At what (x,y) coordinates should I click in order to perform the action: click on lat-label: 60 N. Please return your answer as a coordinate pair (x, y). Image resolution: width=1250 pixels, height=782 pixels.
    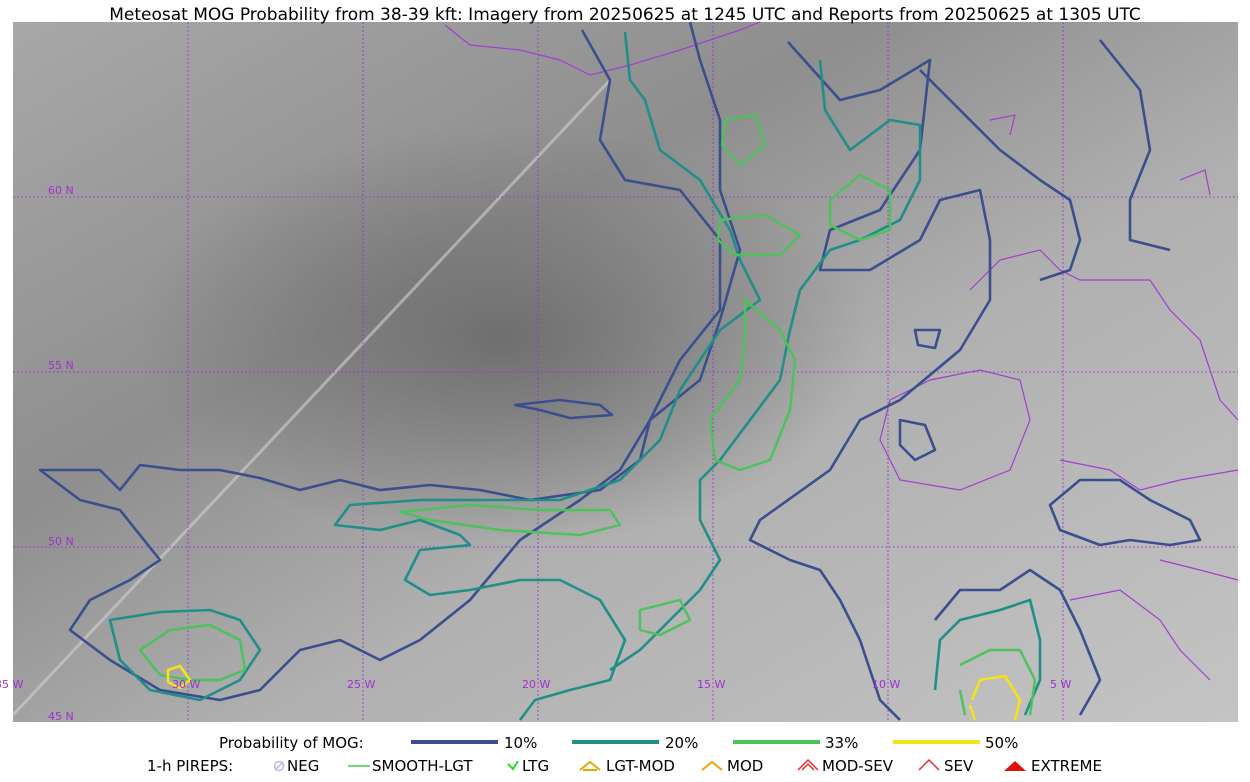
    Looking at the image, I should click on (61, 190).